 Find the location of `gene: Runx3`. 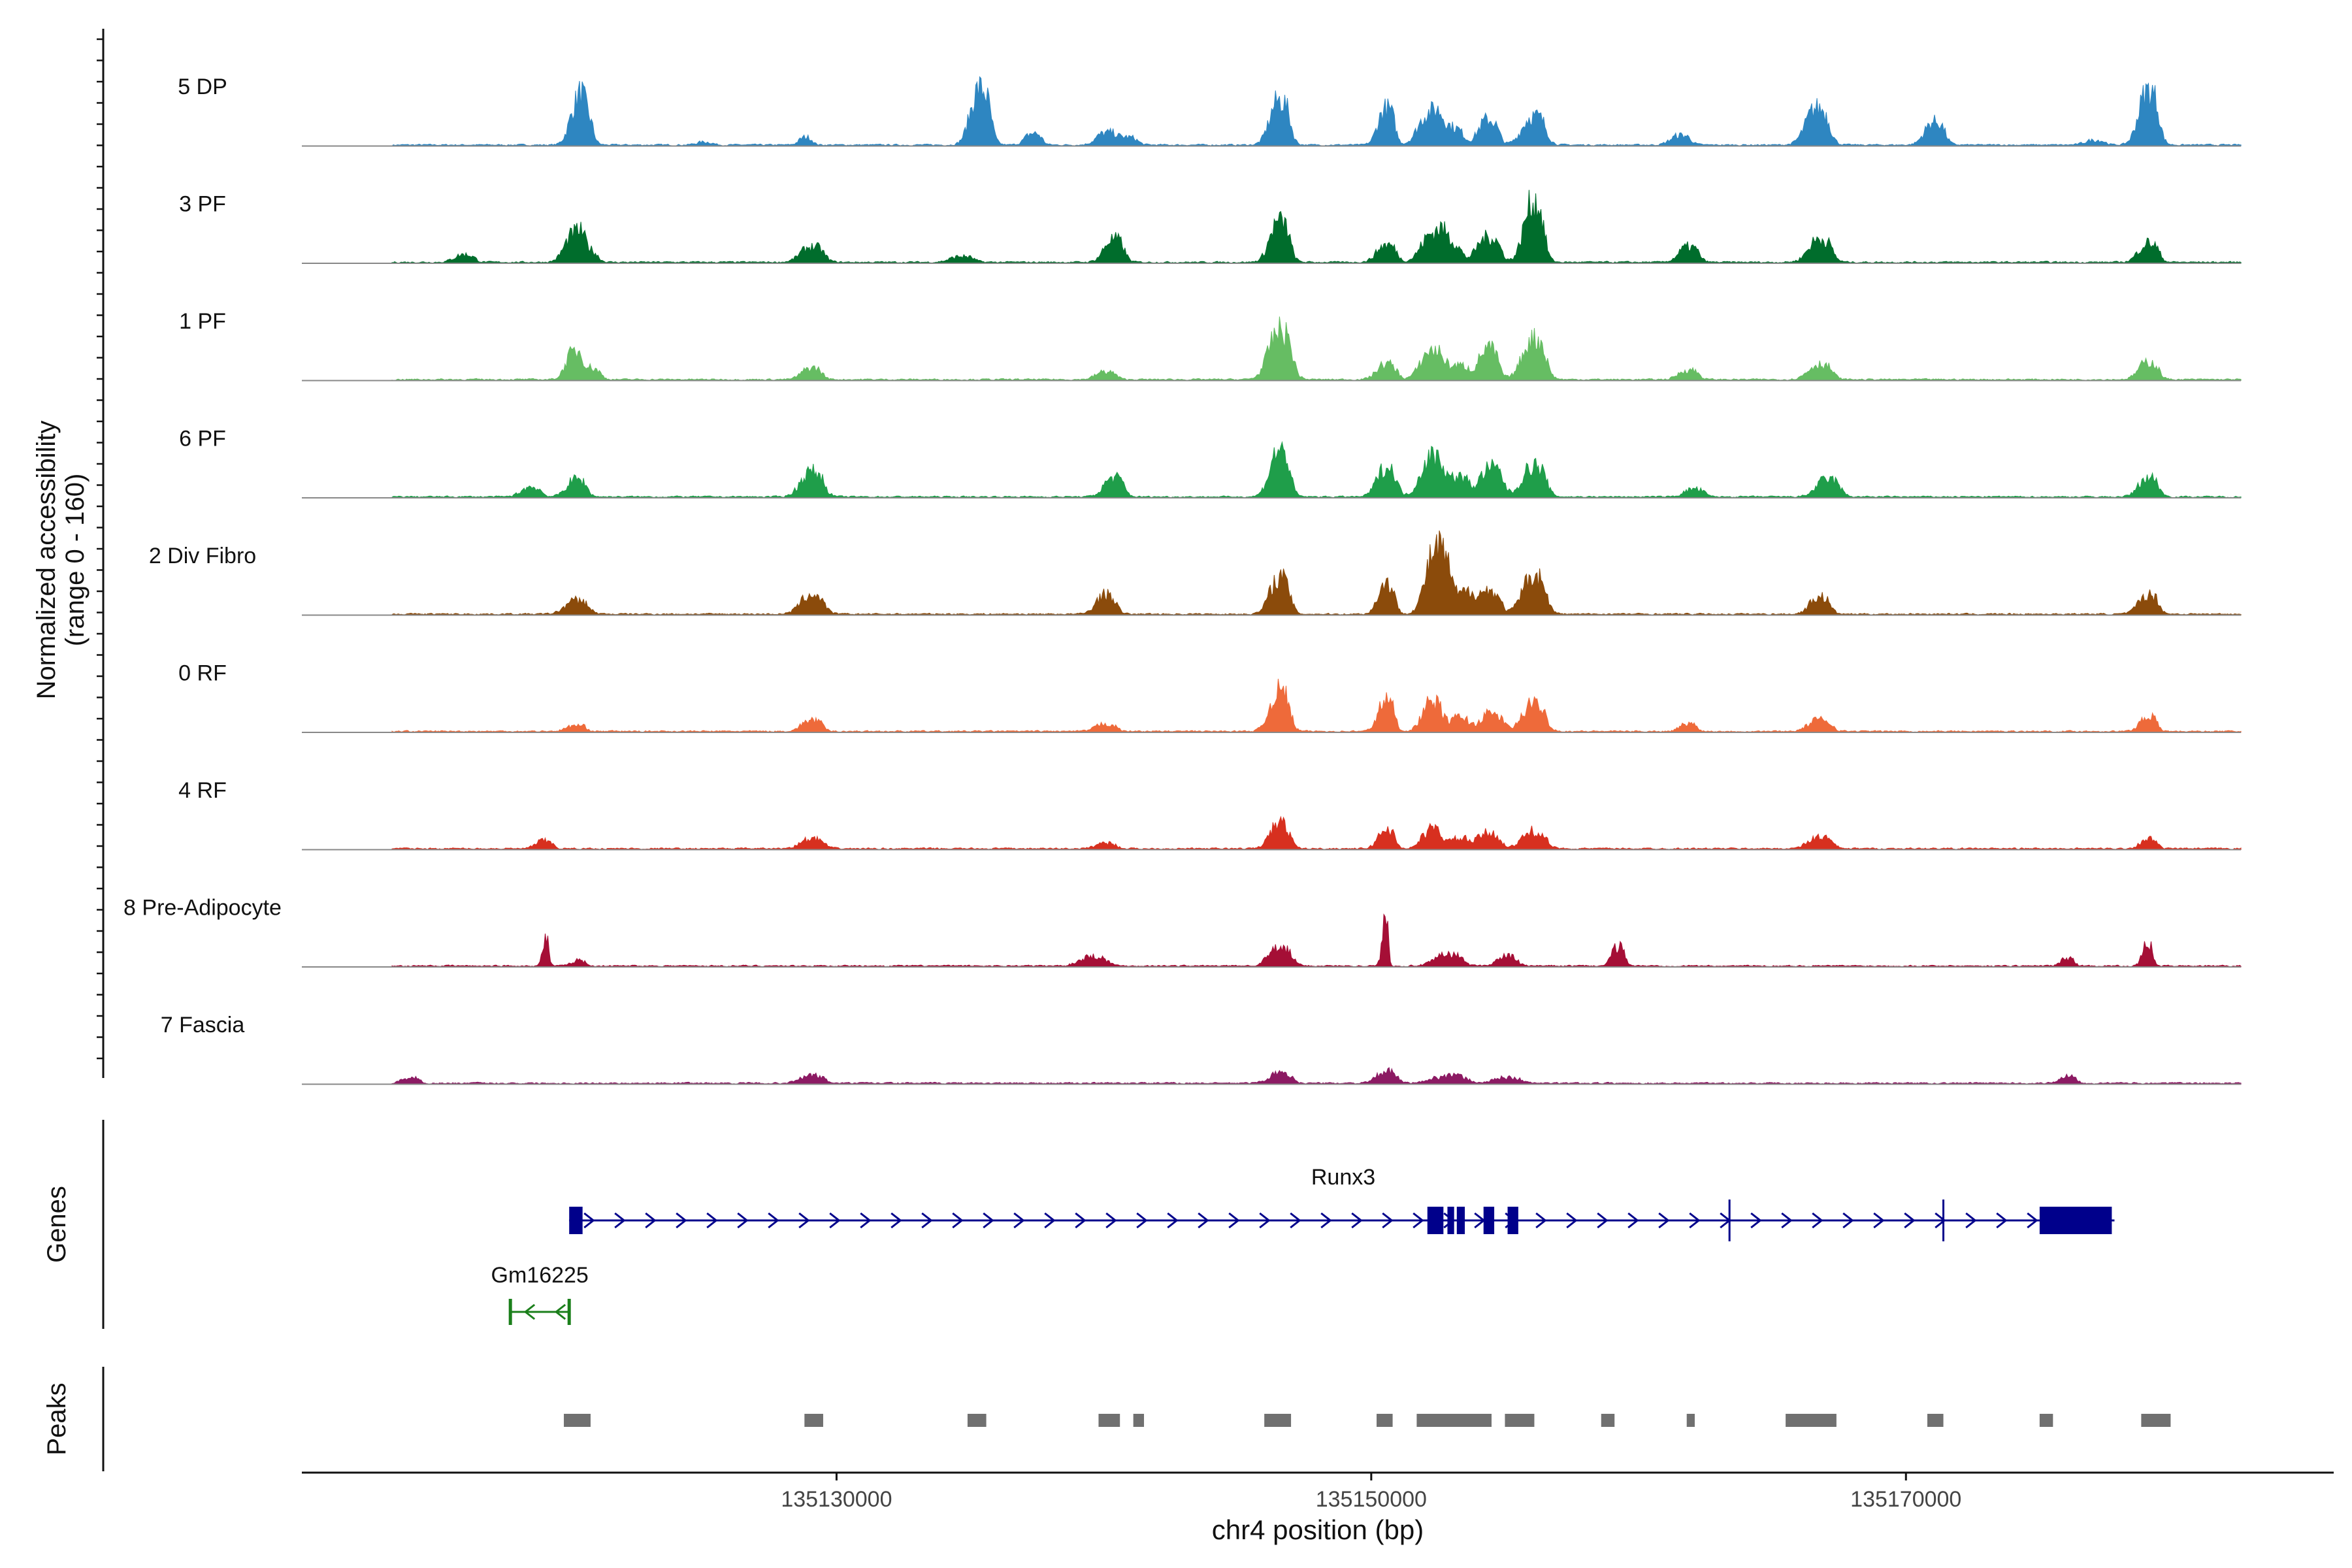

gene: Runx3 is located at coordinates (1342, 1203).